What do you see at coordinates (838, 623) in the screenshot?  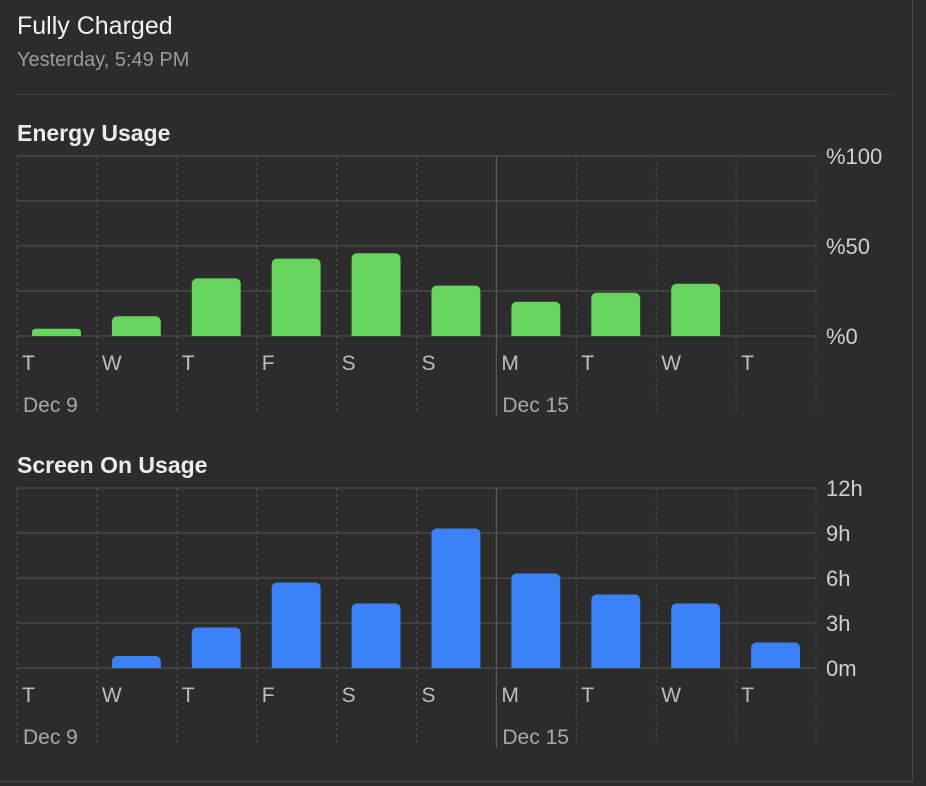 I see `screen-ytick-label: 3h` at bounding box center [838, 623].